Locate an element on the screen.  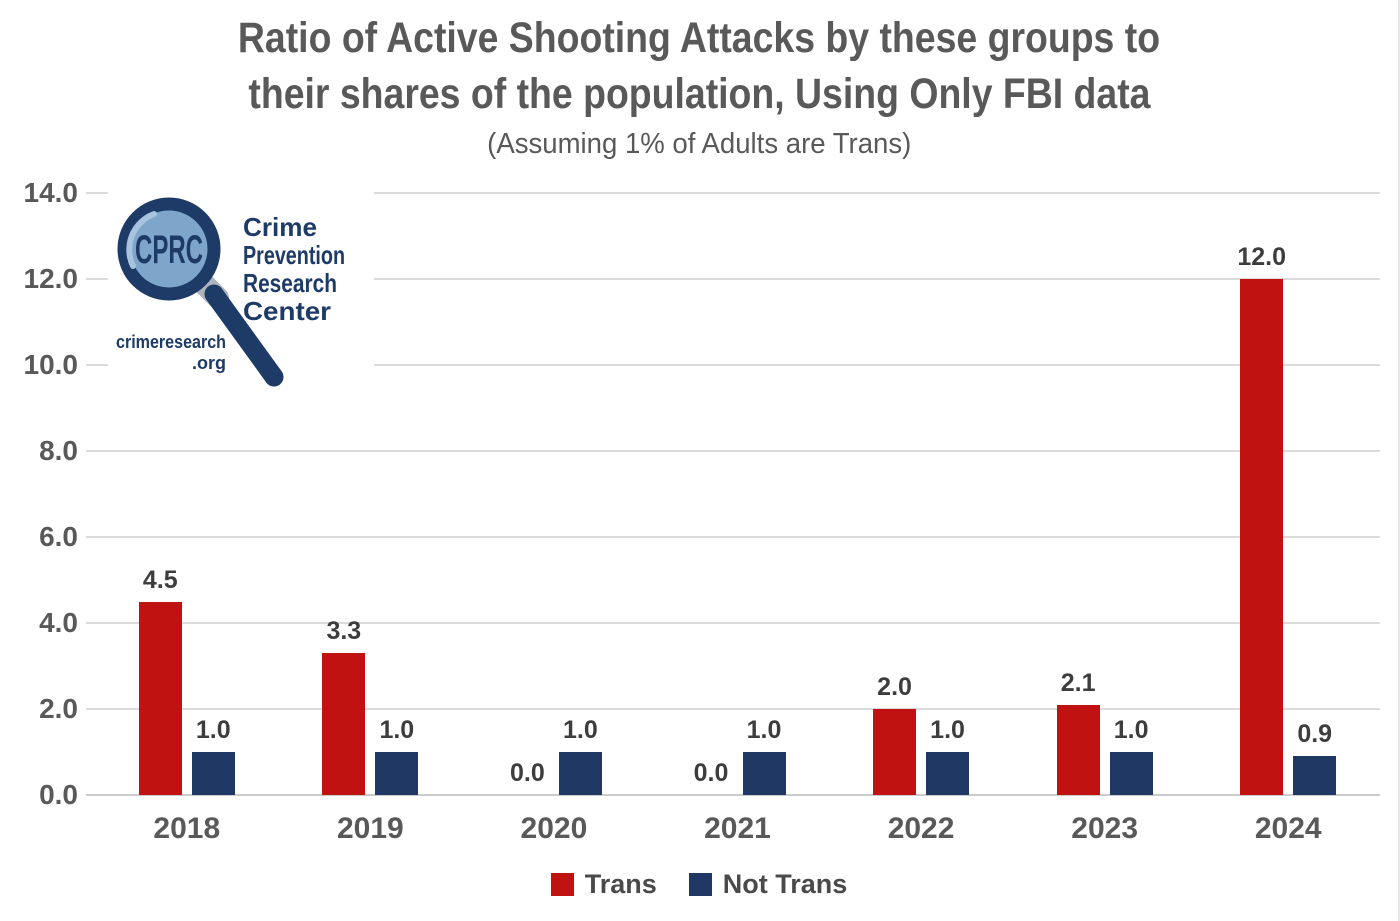
logo-acronym: CPRC is located at coordinates (169, 250).